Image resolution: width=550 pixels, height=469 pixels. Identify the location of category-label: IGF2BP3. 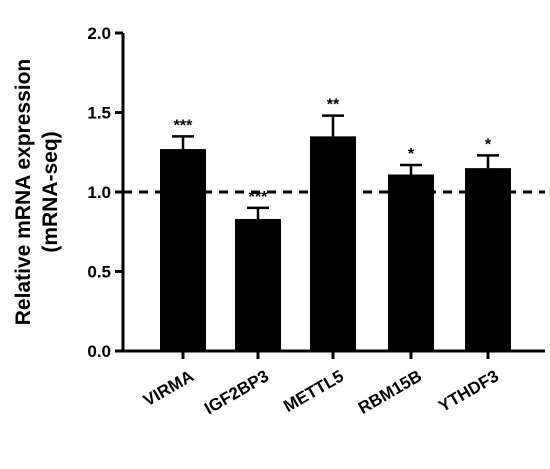
(236, 392).